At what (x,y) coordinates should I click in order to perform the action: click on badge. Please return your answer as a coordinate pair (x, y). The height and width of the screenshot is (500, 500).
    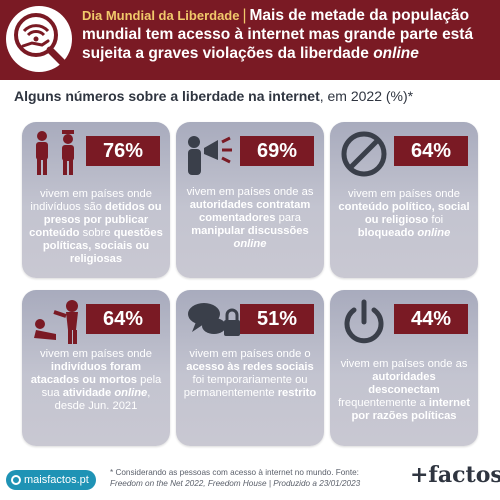
    Looking at the image, I should click on (39, 39).